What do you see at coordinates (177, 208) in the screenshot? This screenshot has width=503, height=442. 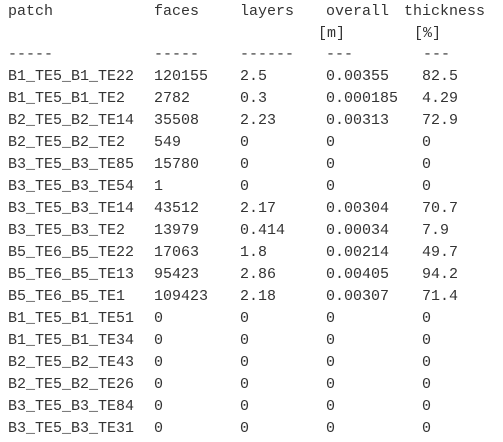 I see `table-cell: 43512` at bounding box center [177, 208].